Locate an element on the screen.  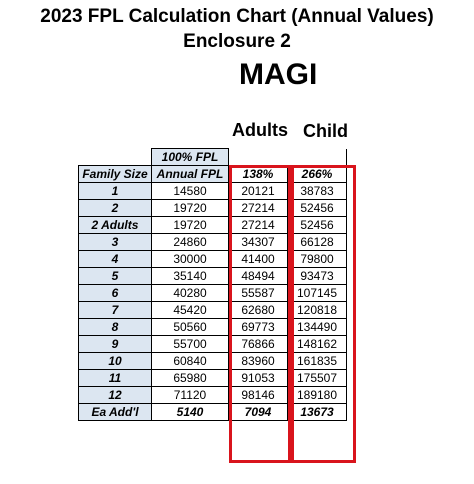
annual-fpl-cell: 30000 is located at coordinates (190, 259).